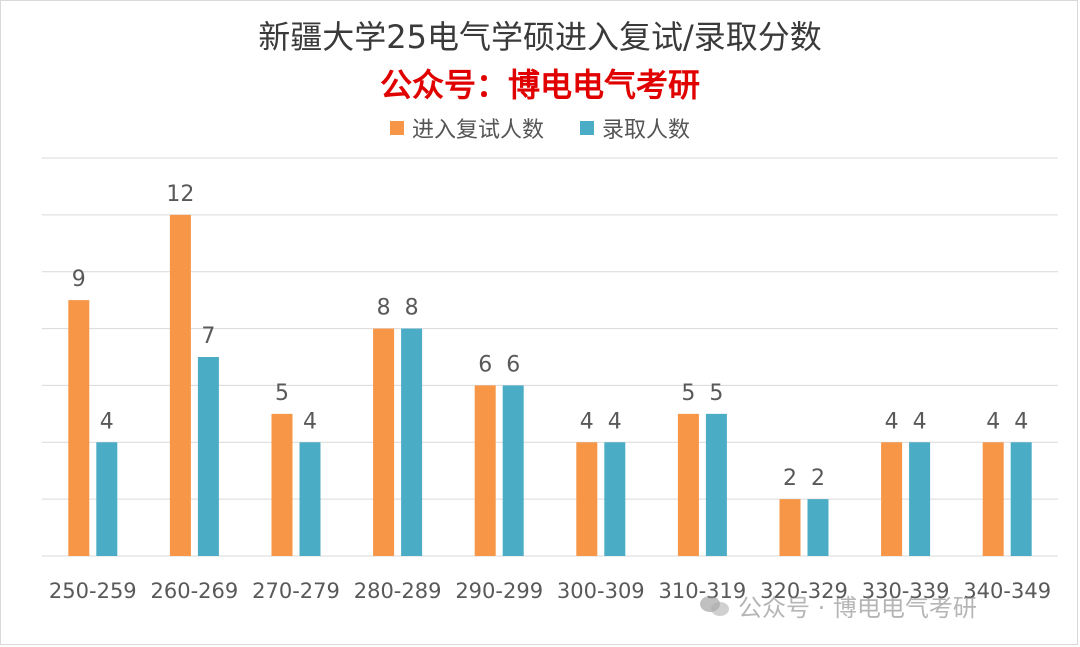 This screenshot has width=1080, height=647. I want to click on legend-item-enter-retest: 进入复试人数, so click(466, 128).